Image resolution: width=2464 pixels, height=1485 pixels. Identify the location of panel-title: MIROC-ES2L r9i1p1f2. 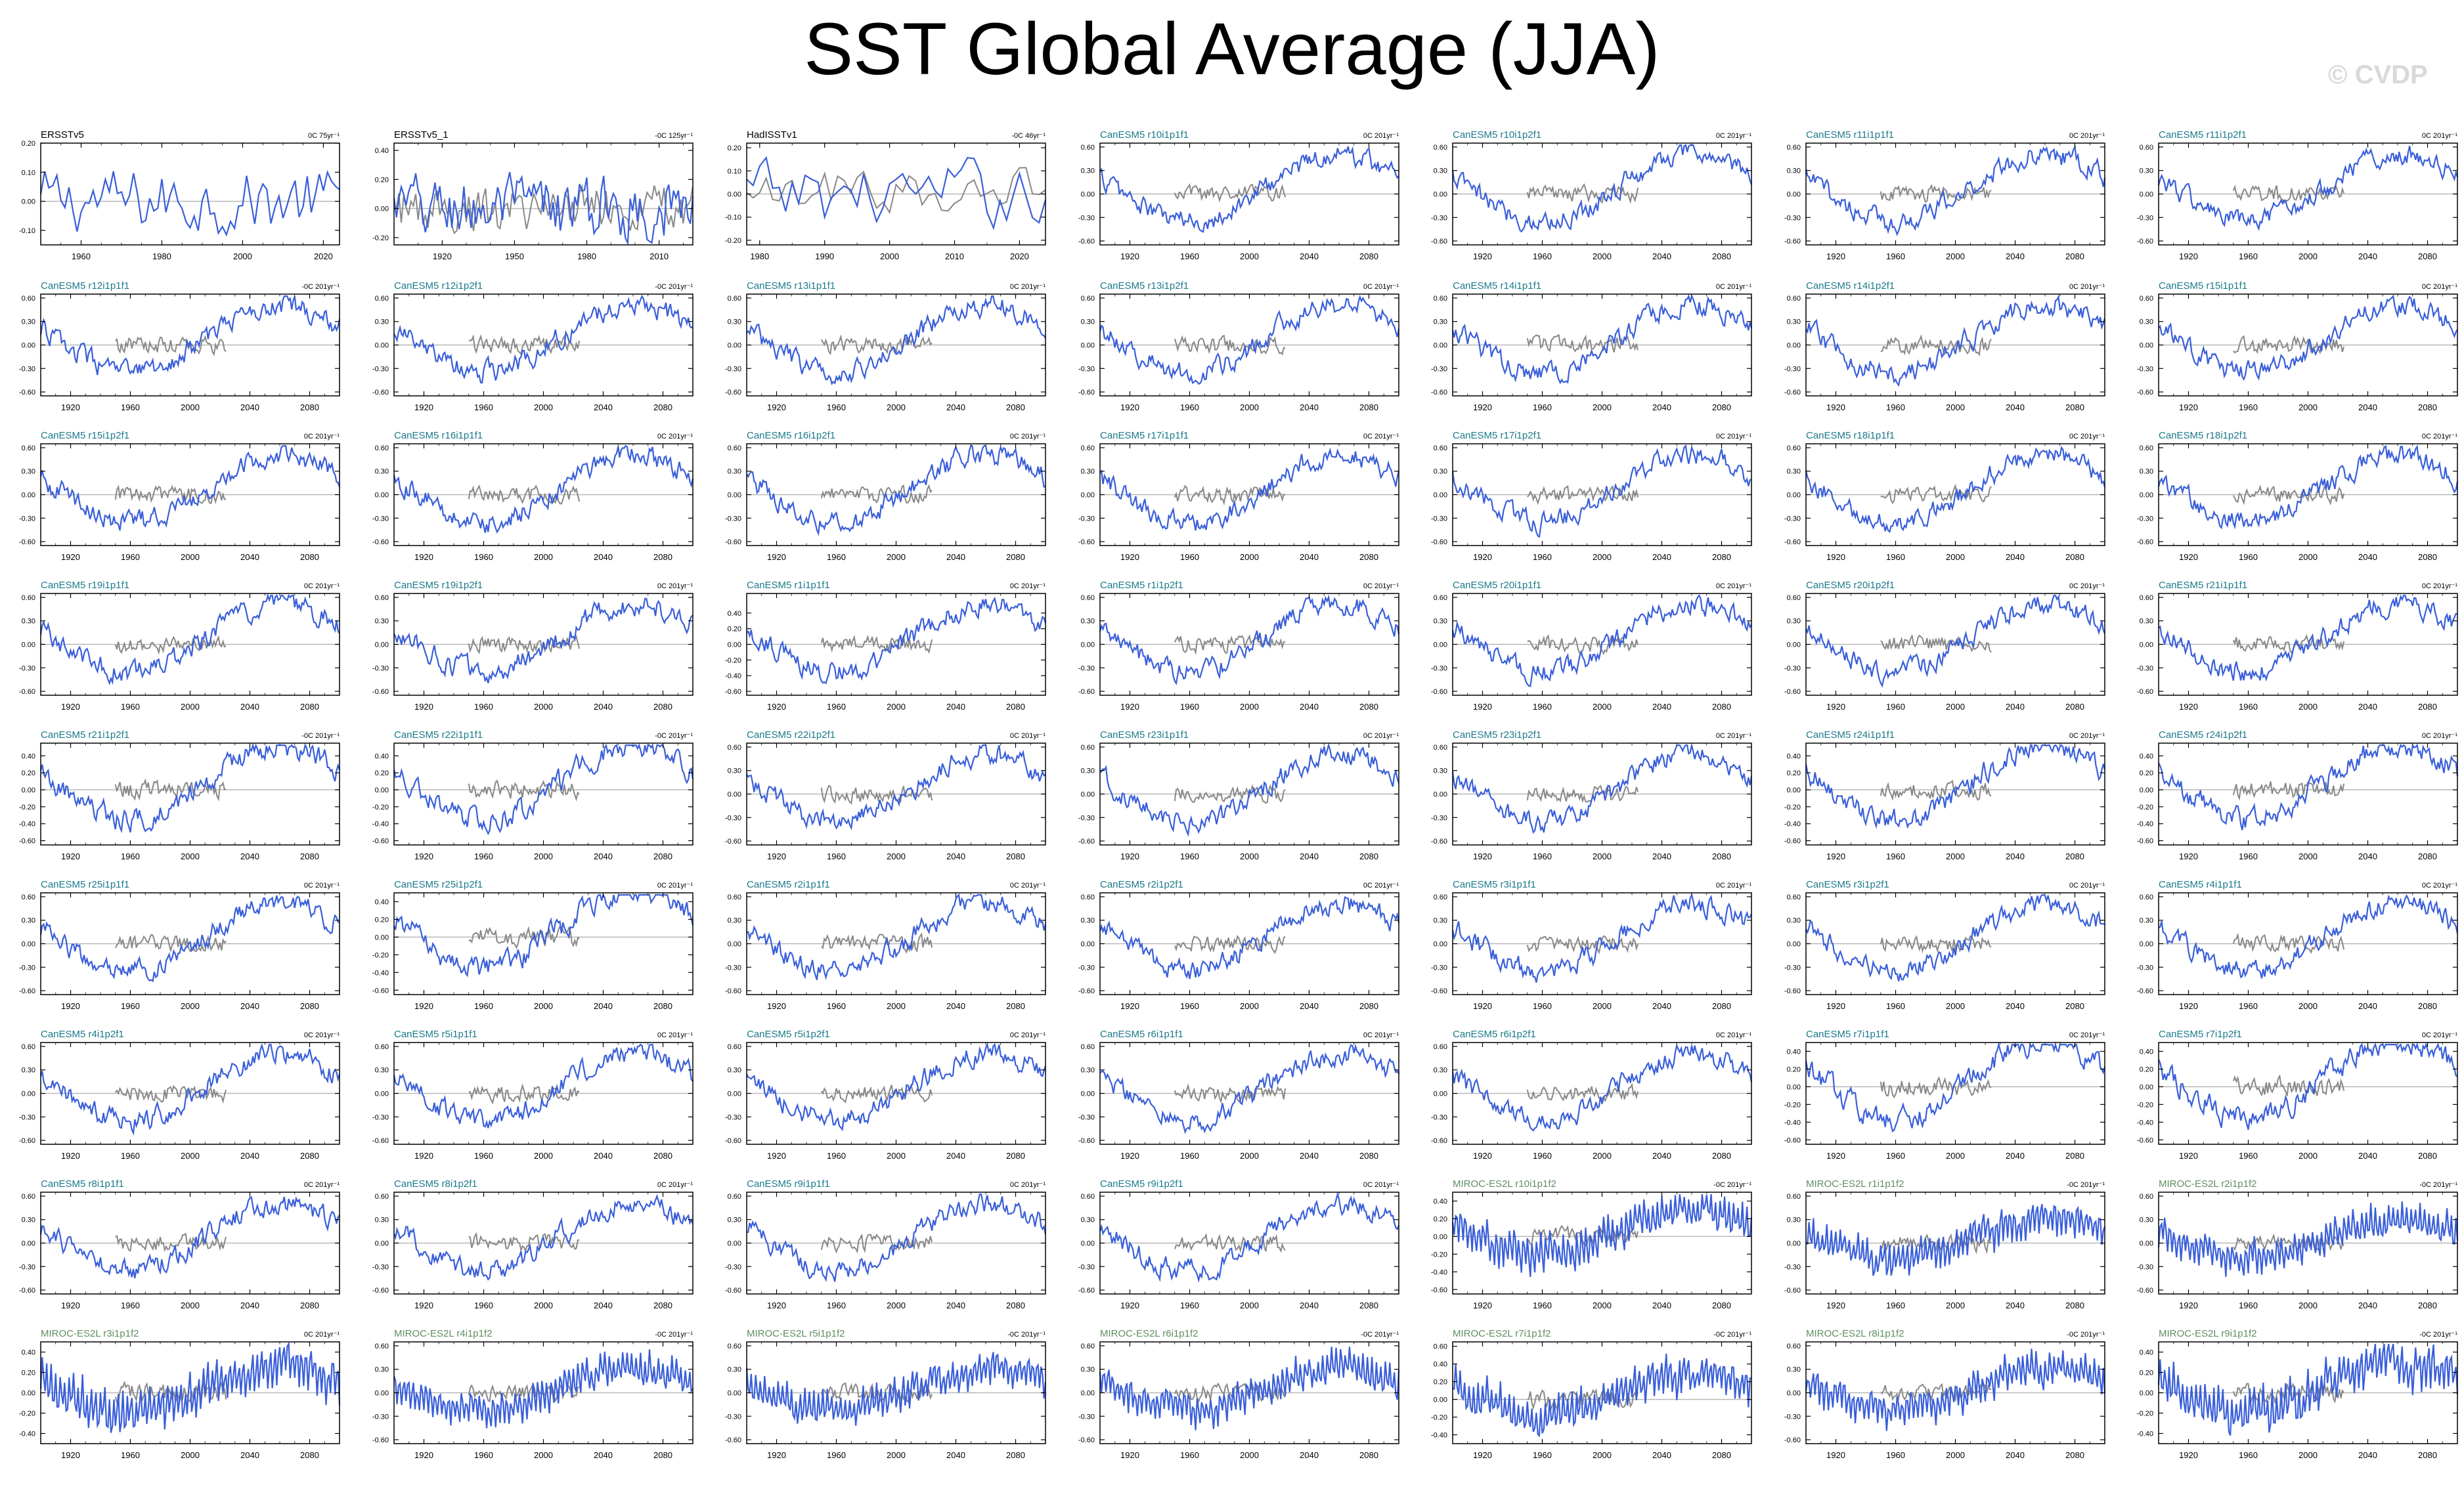
(2208, 1333).